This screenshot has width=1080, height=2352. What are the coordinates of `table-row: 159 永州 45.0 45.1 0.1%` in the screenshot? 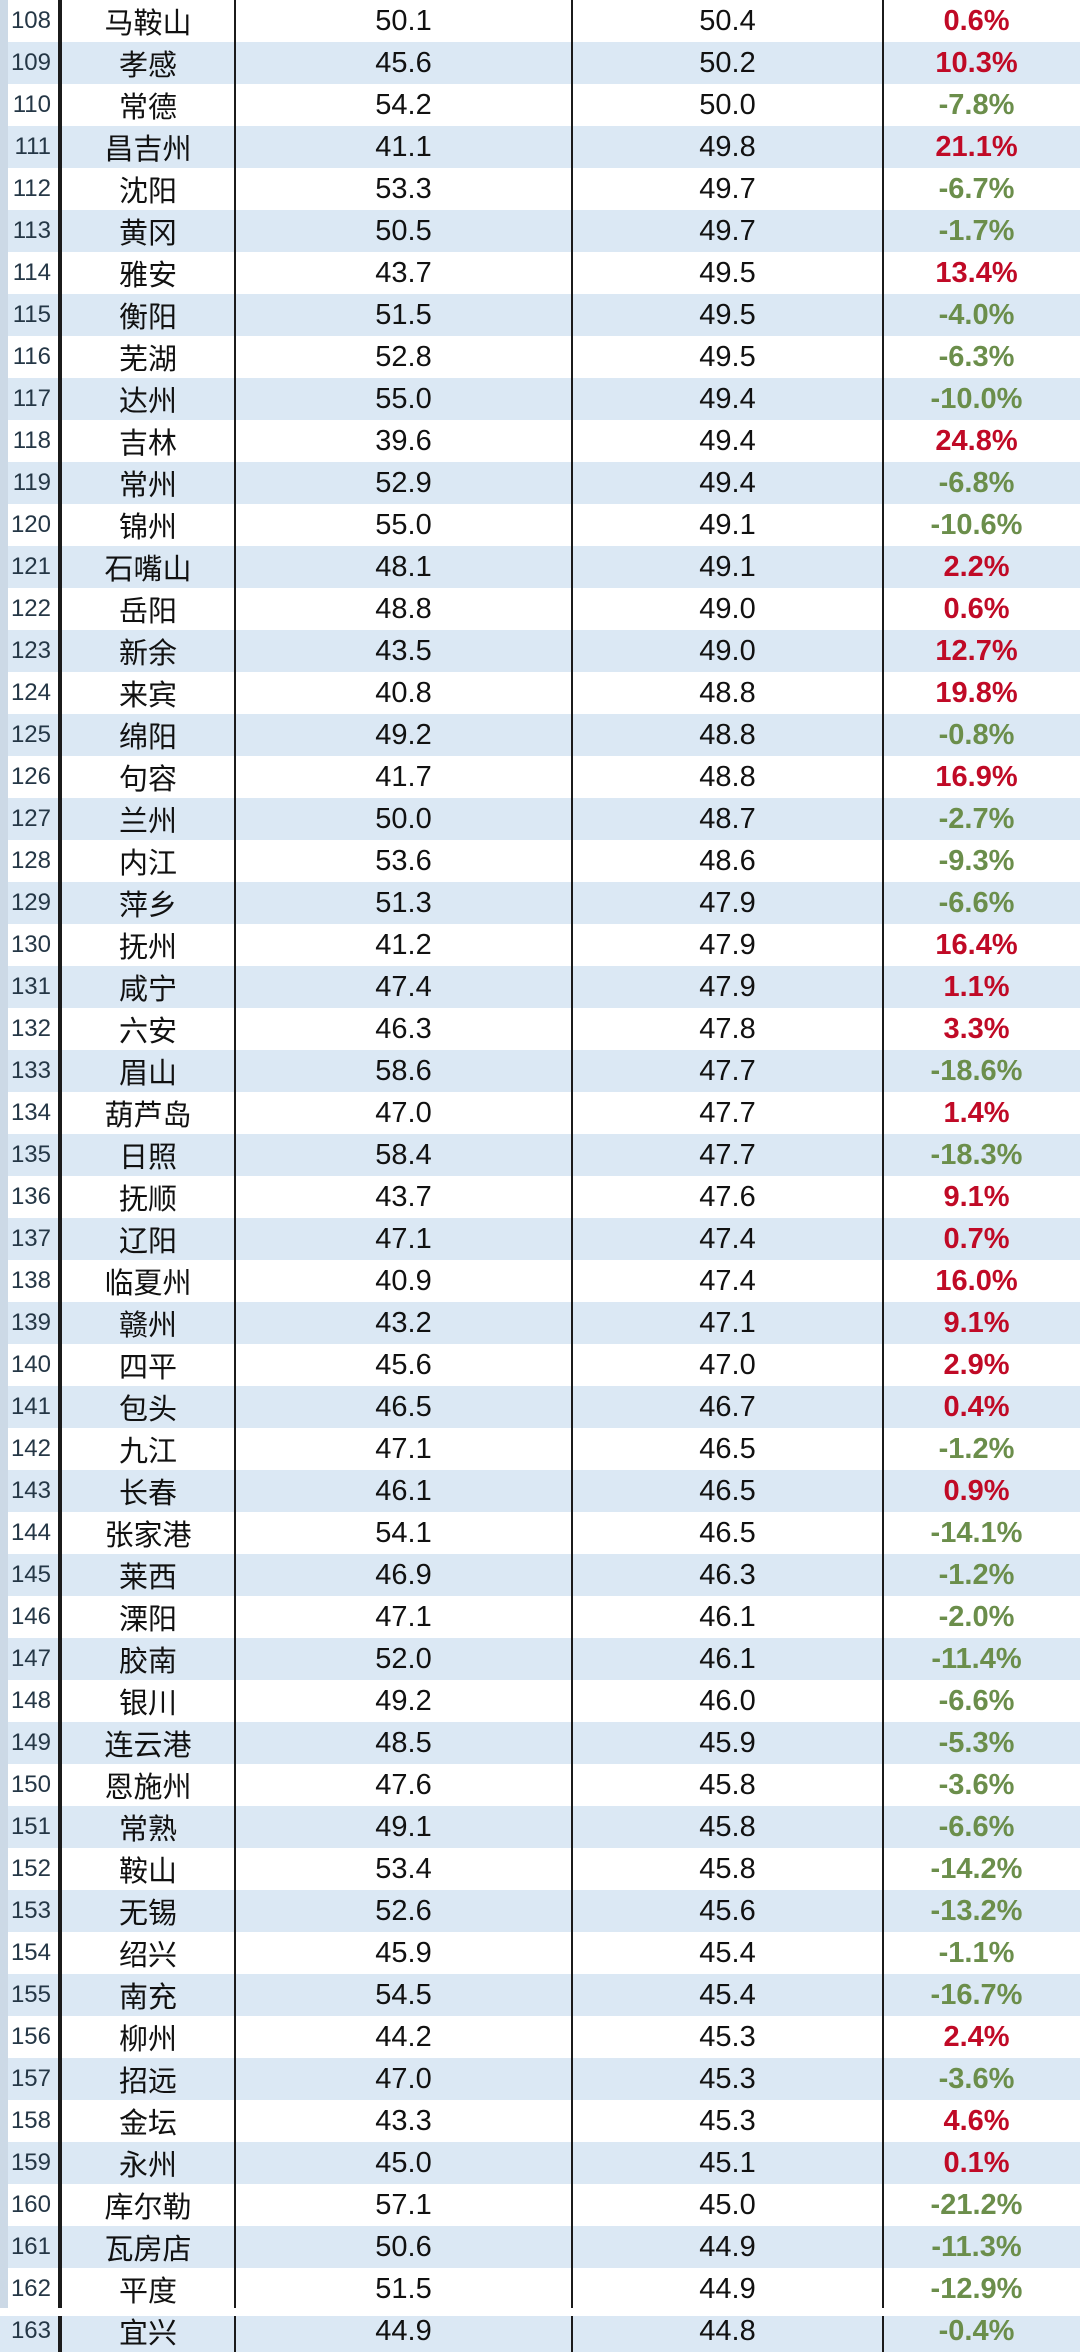 It's located at (540, 2163).